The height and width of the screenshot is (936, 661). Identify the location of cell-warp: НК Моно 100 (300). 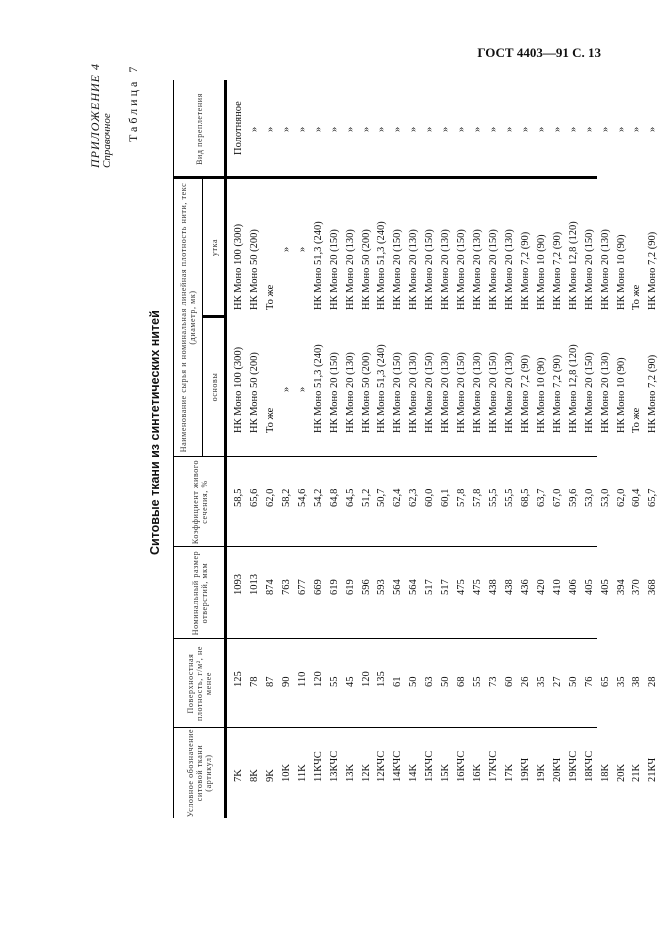
(238, 389).